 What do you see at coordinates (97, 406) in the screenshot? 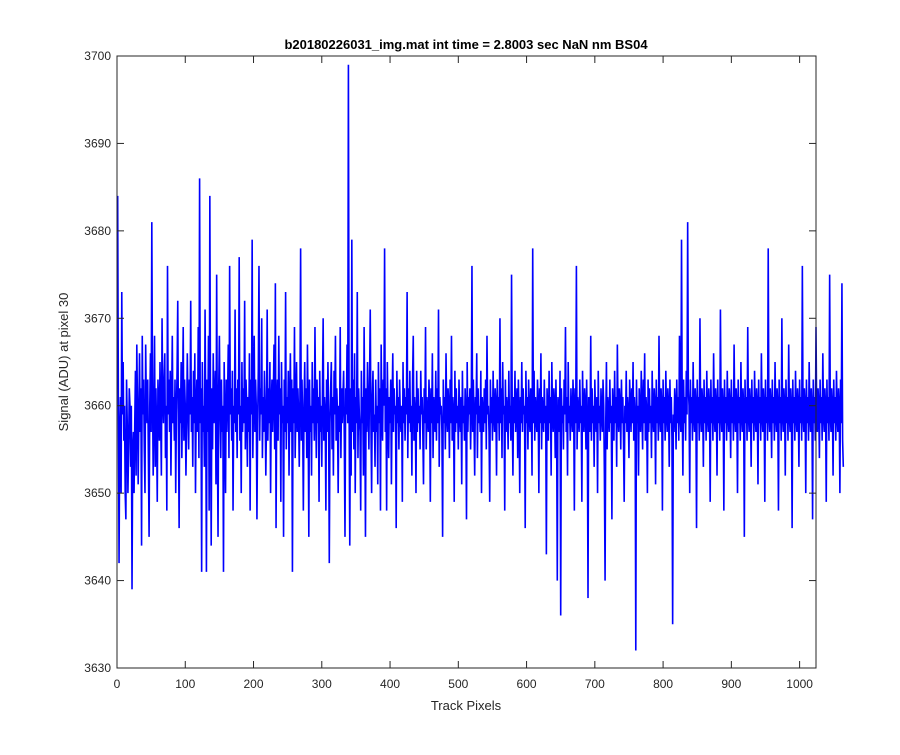
I see `y-tick-label: 3660` at bounding box center [97, 406].